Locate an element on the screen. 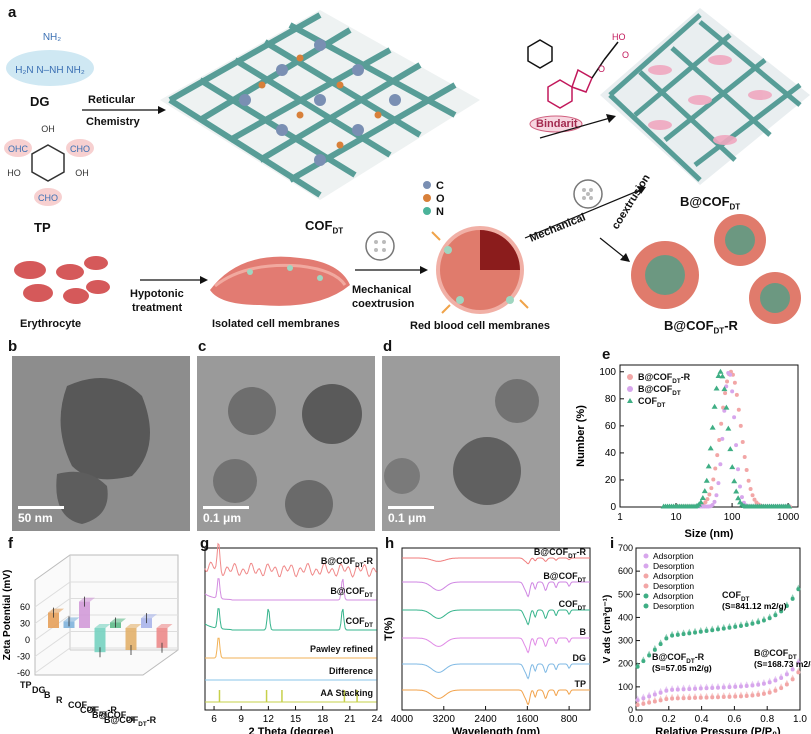  element-o-dot is located at coordinates (427, 198).